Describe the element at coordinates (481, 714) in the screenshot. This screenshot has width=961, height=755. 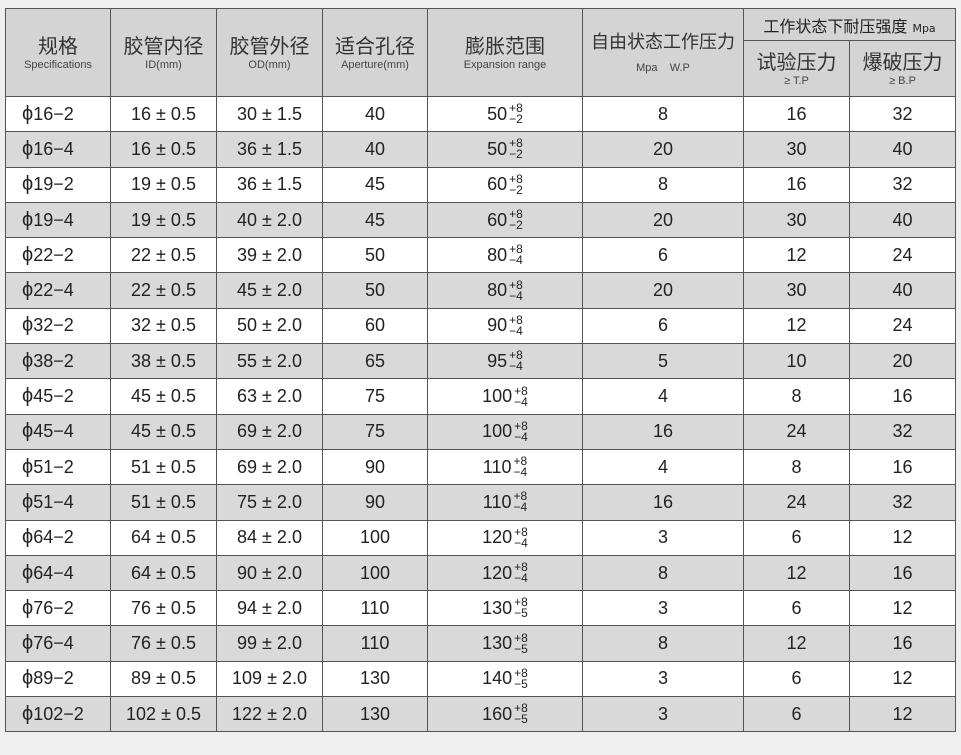
I see `table-row: ϕ102−2 102 ± 0.5 122 ± 2.0 130 160 +8 −5 3 6 12` at that location.